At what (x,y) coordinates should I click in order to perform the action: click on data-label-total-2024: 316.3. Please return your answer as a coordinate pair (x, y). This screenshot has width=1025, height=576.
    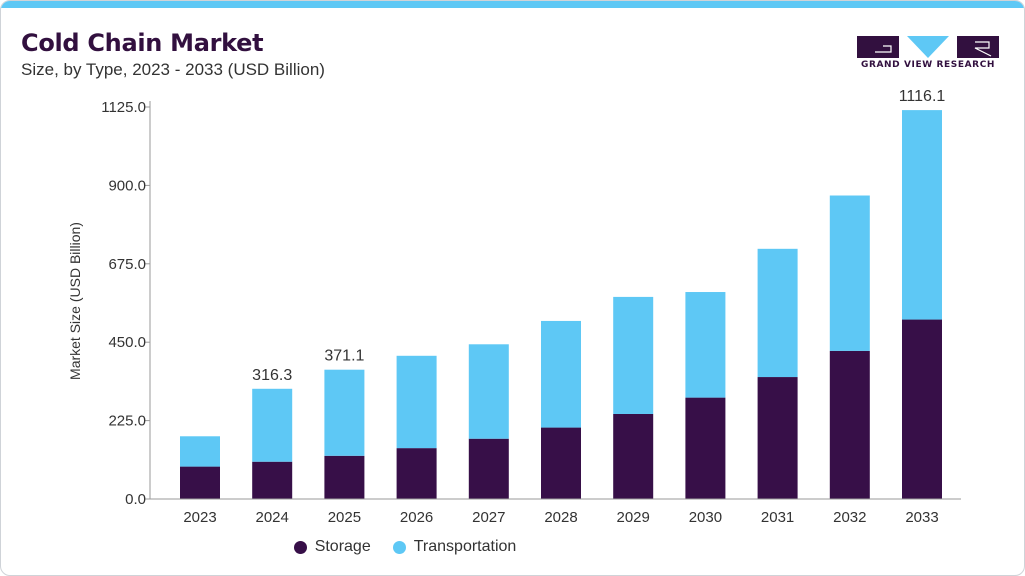
    Looking at the image, I should click on (272, 375).